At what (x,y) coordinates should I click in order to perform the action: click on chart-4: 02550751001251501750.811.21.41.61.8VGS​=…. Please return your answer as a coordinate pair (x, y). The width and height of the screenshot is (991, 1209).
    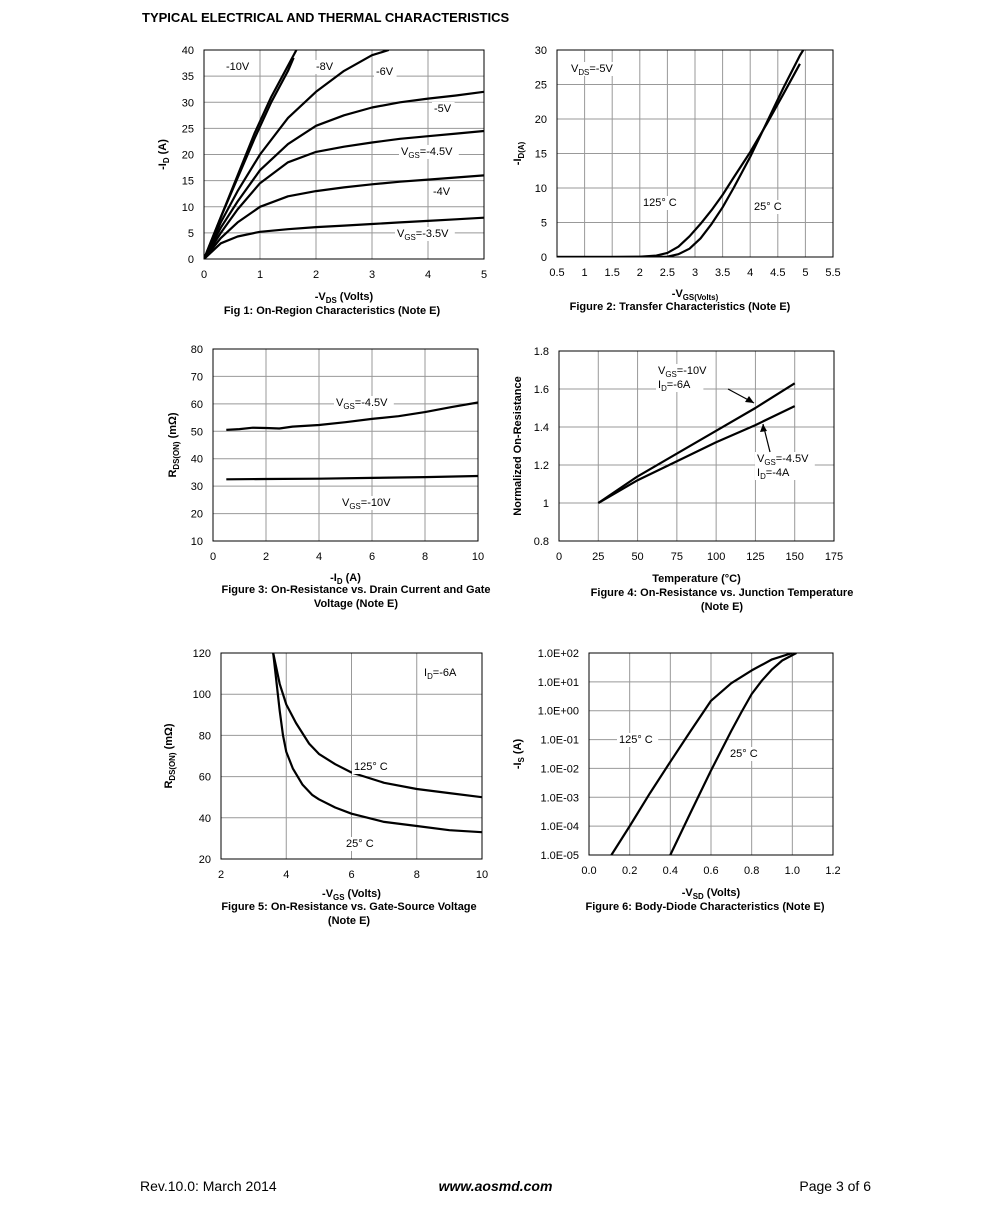
    Looking at the image, I should click on (682, 479).